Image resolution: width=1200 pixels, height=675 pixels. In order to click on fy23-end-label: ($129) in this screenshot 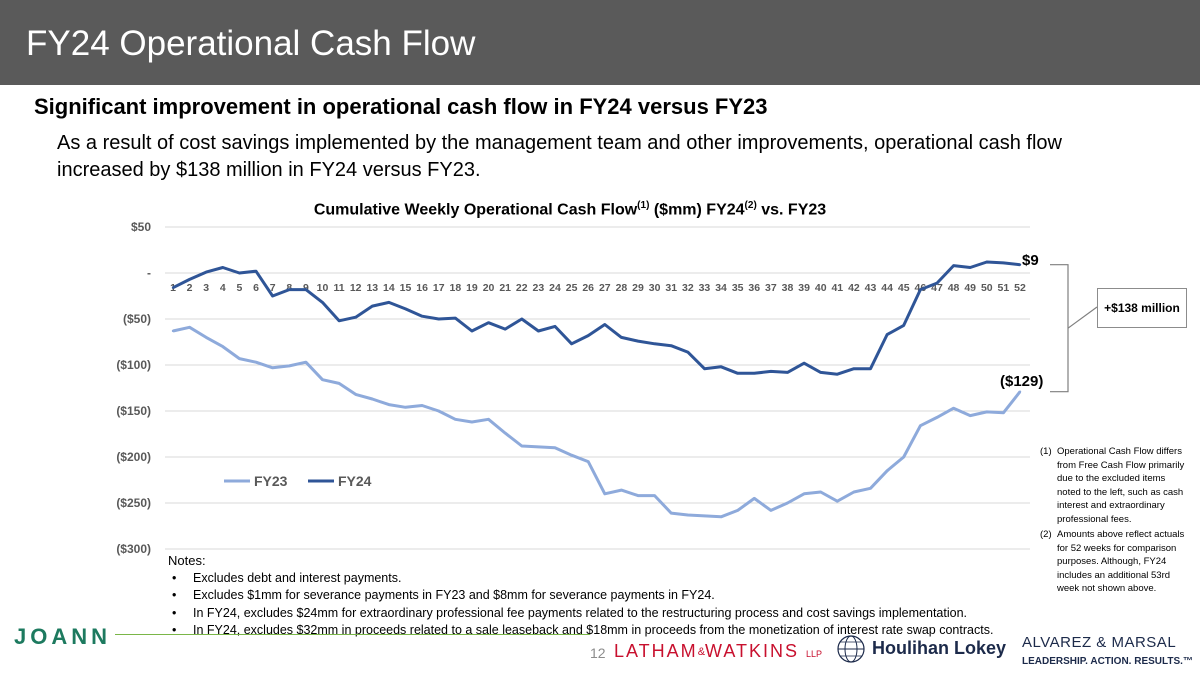, I will do `click(1022, 381)`.